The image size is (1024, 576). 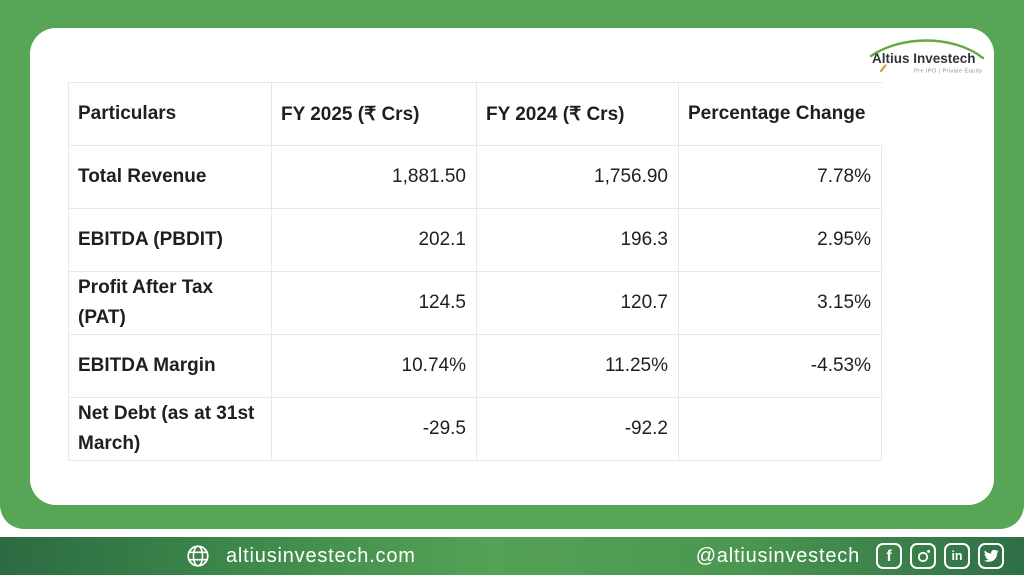 I want to click on cell-change: 3.15%, so click(x=780, y=303).